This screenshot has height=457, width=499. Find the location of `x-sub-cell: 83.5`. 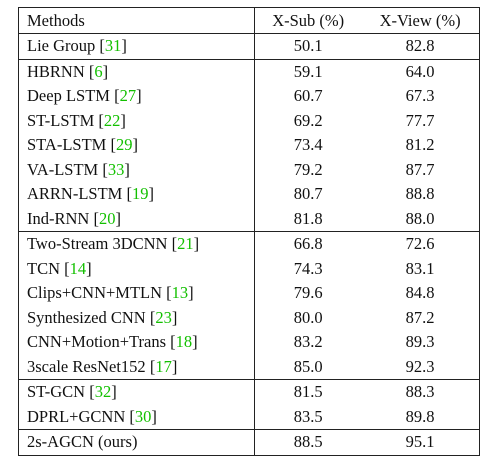

x-sub-cell: 83.5 is located at coordinates (308, 416).